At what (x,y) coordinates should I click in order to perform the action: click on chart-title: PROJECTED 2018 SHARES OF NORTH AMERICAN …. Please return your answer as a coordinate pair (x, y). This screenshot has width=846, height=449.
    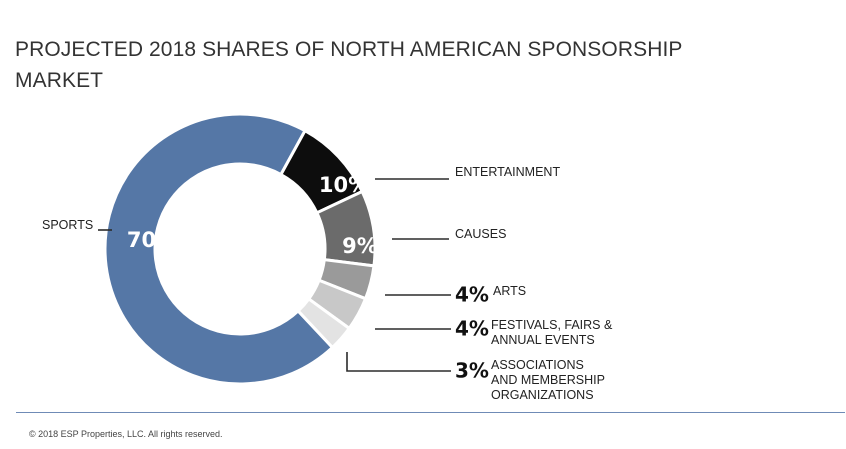
    Looking at the image, I should click on (349, 65).